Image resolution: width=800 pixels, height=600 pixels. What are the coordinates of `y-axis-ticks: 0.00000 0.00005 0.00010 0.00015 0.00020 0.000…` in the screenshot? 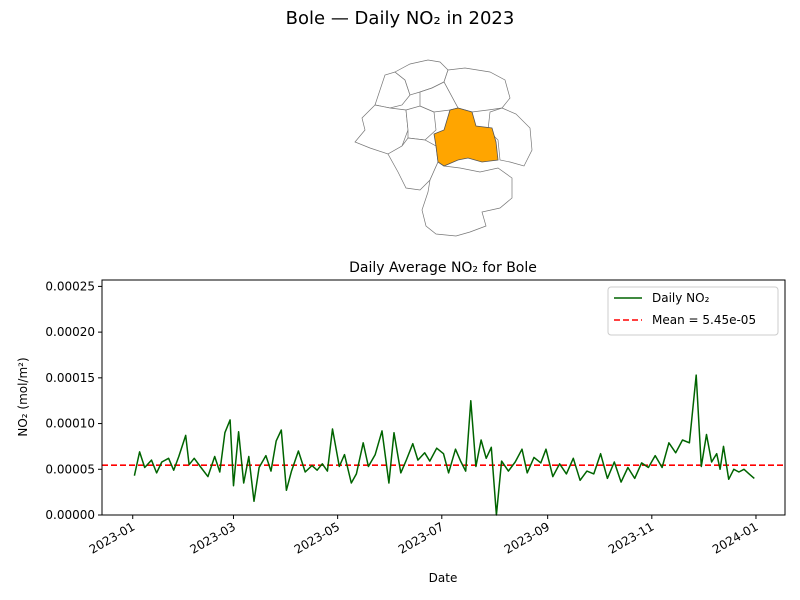 It's located at (73, 400).